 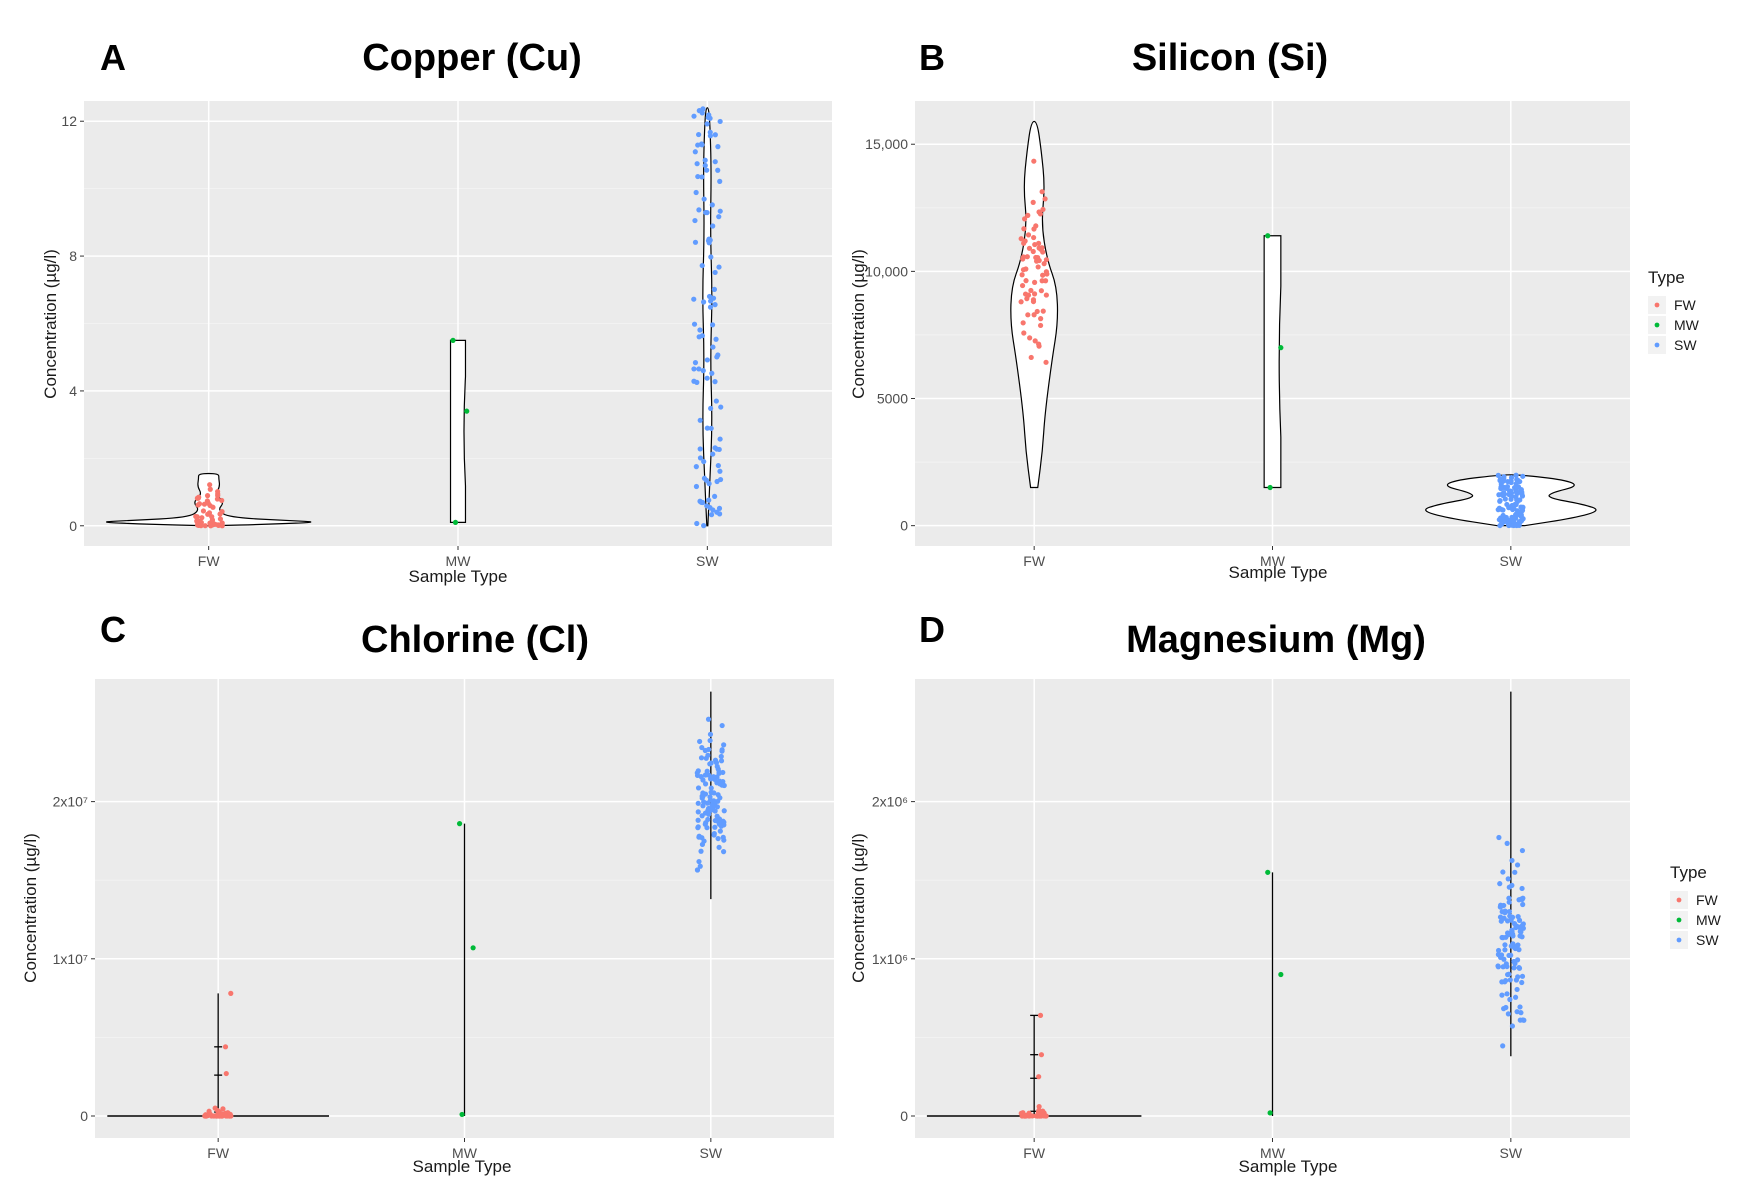 I want to click on legend-key-dot-fw, so click(x=1657, y=305).